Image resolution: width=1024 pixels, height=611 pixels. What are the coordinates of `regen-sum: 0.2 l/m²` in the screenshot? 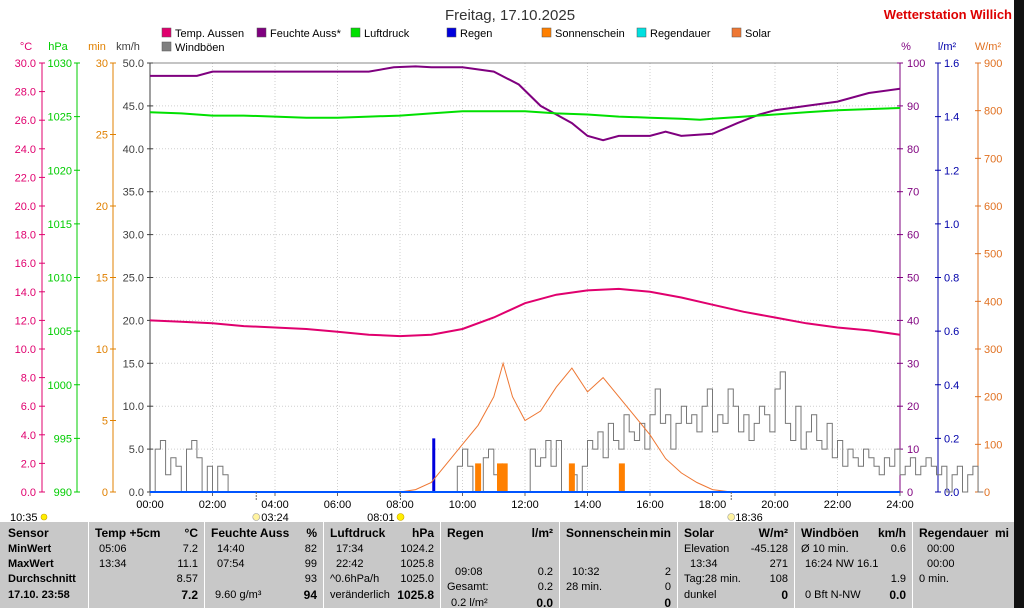 It's located at (469, 603).